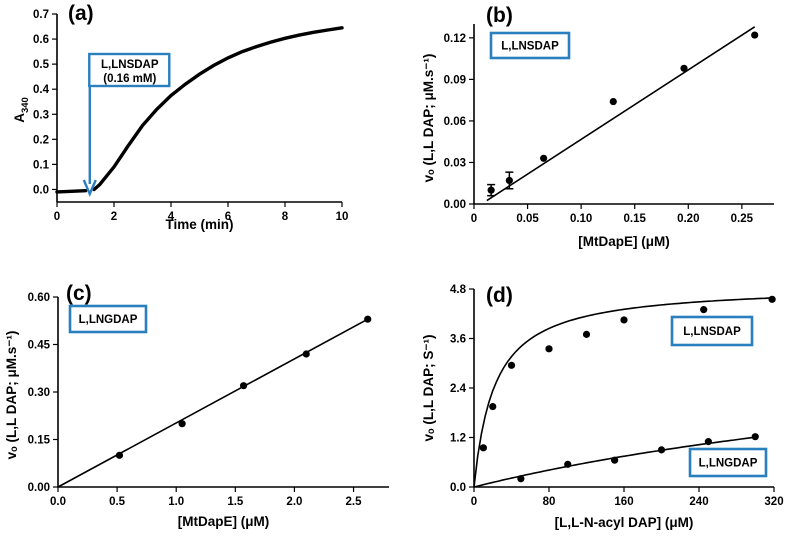  I want to click on x-tick-label: 1.5, so click(235, 502).